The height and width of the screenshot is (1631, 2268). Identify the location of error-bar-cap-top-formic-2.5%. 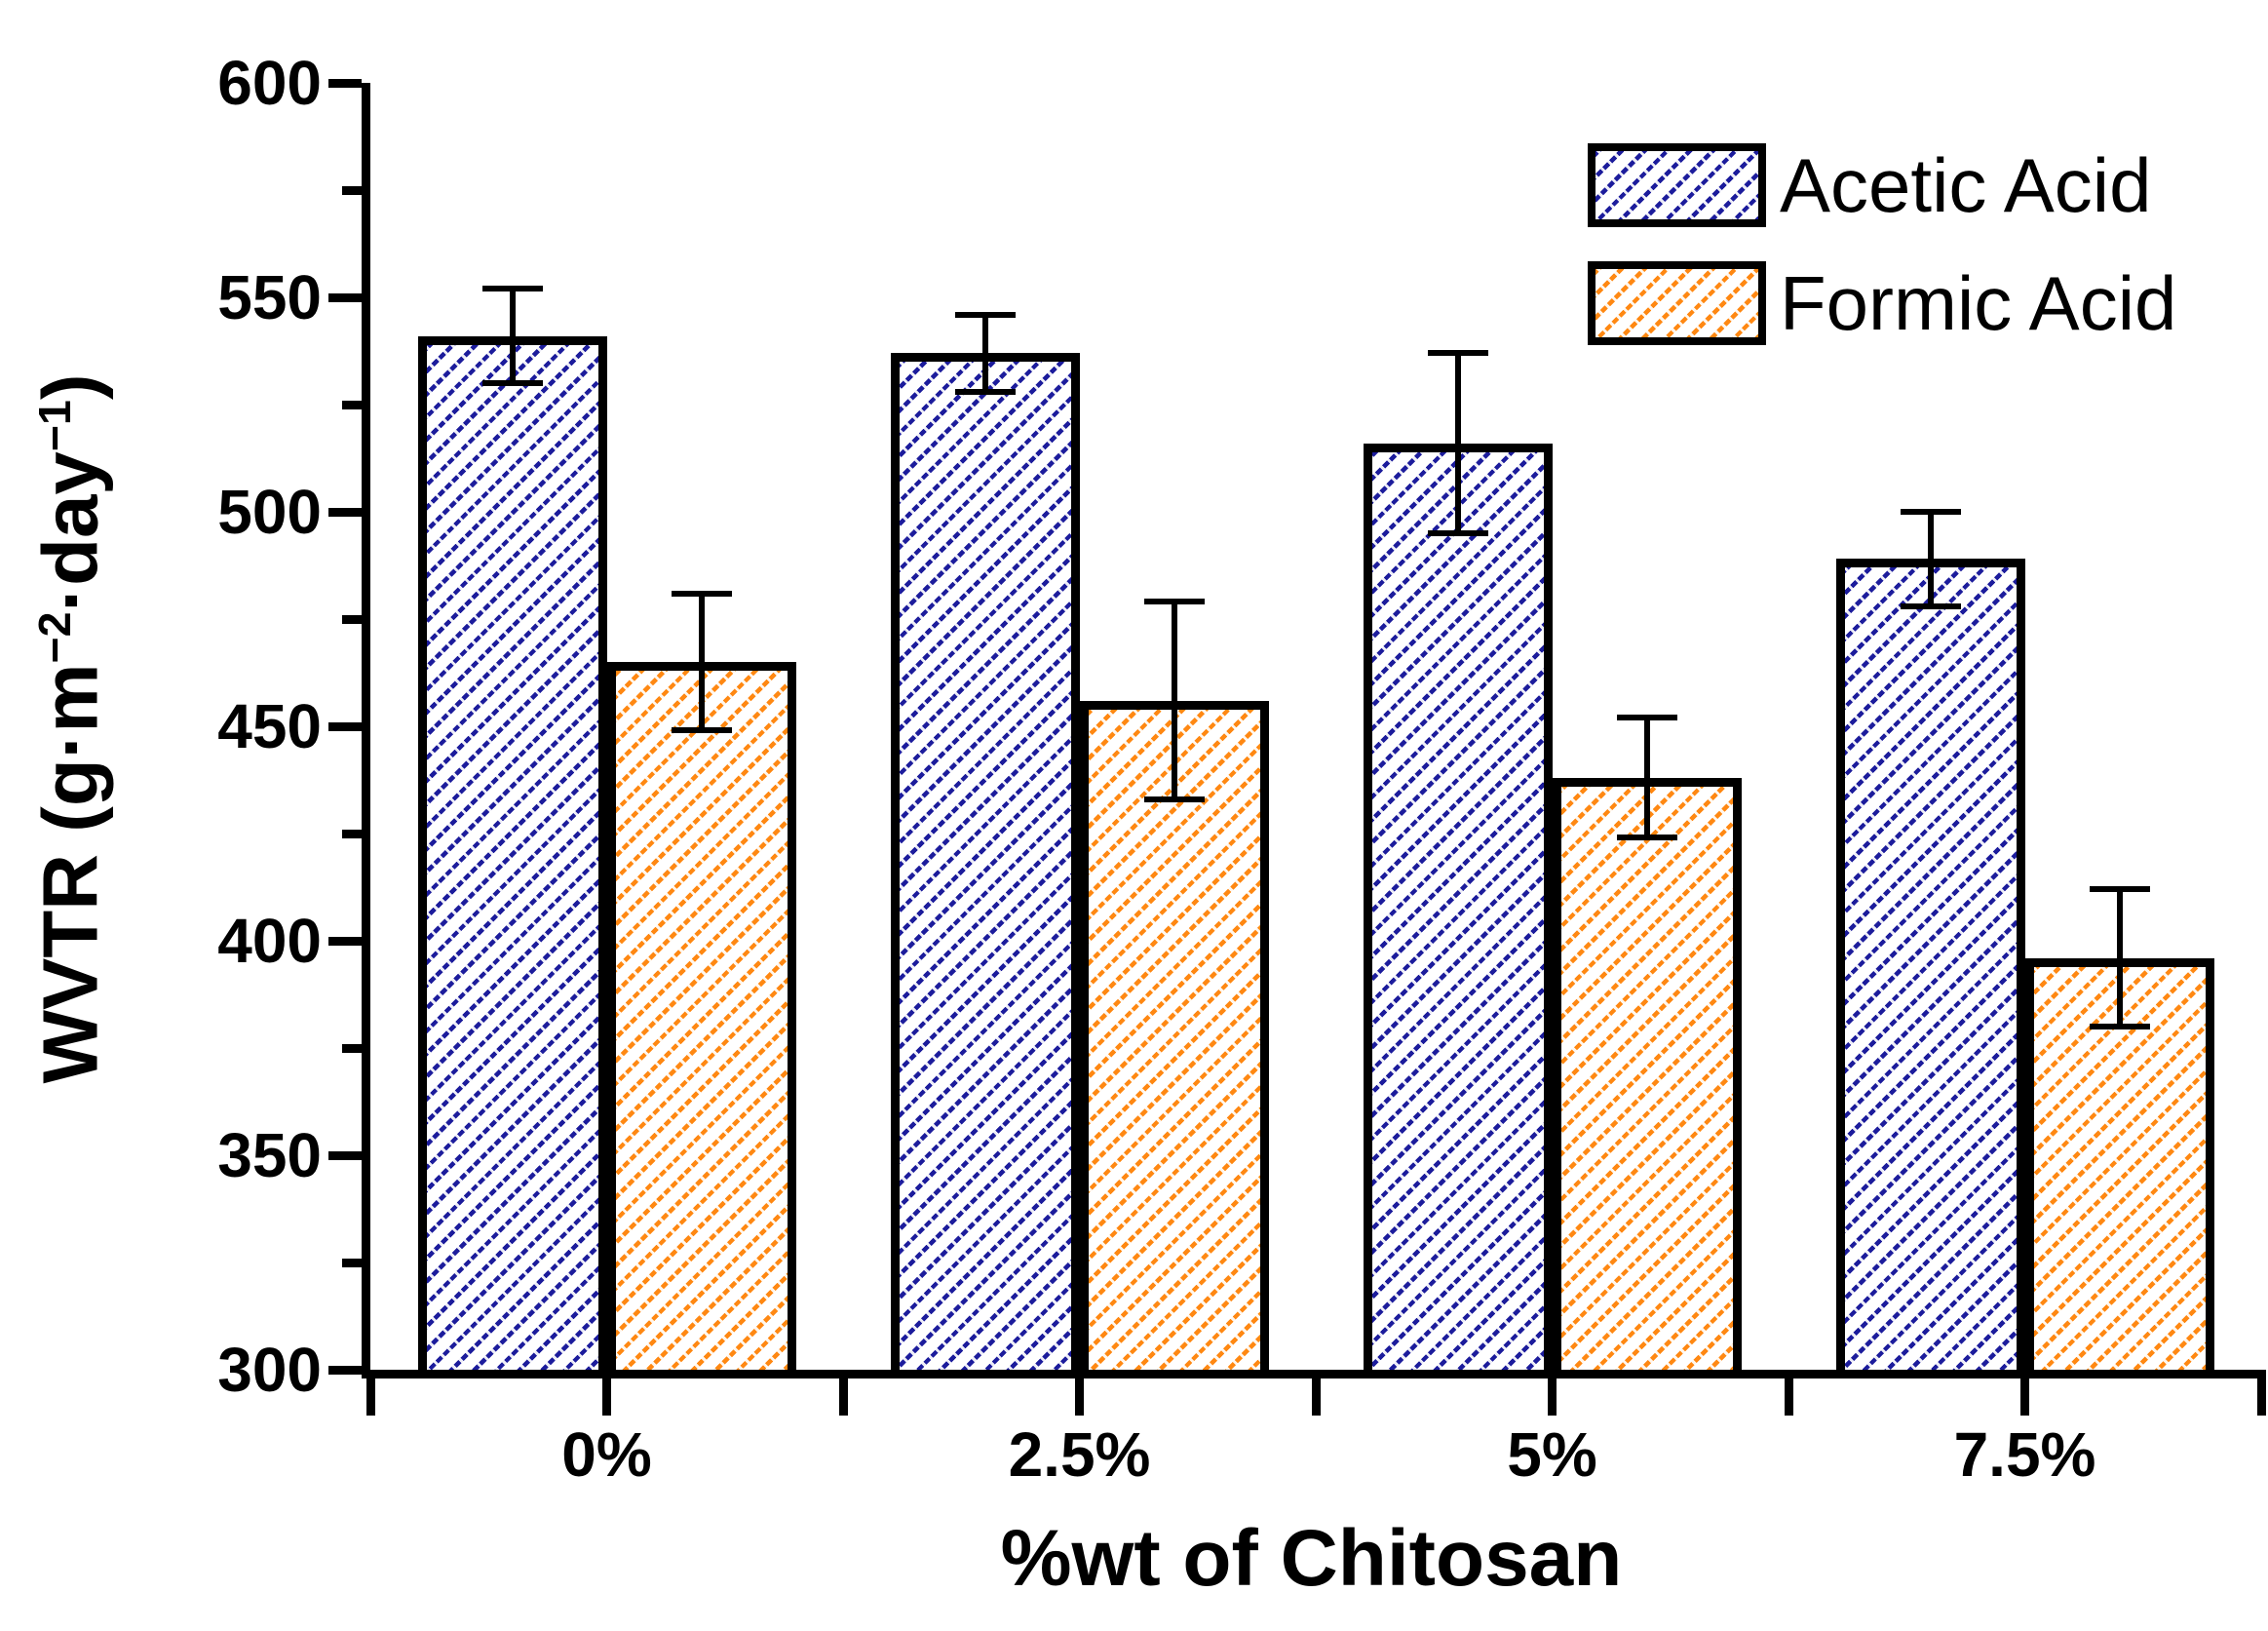
(1174, 602).